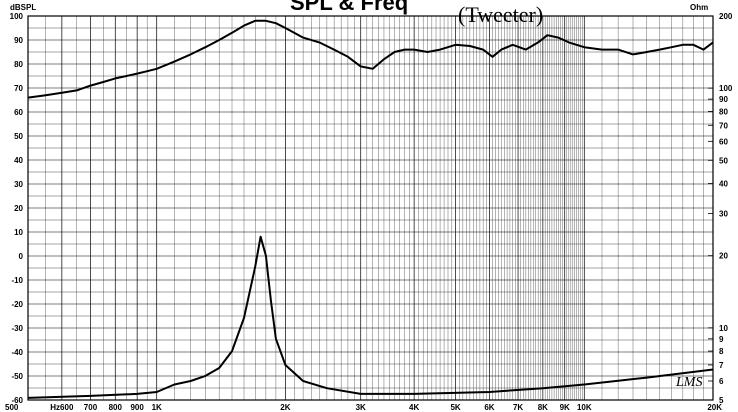  What do you see at coordinates (17, 376) in the screenshot?
I see `left-tick-label: -50` at bounding box center [17, 376].